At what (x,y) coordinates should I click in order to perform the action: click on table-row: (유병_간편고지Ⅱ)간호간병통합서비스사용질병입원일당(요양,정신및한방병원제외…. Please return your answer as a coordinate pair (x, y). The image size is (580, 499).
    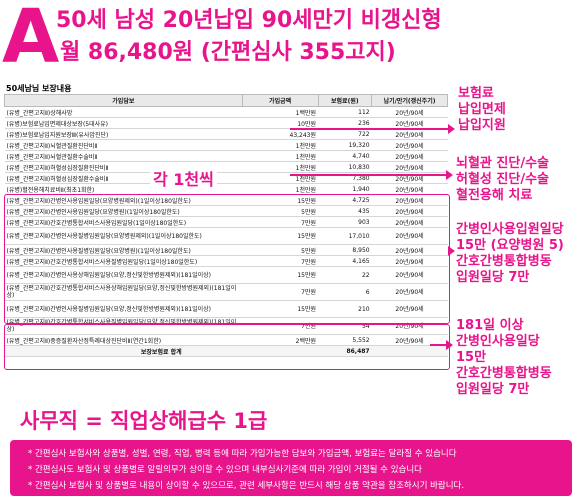
    Looking at the image, I should click on (226, 326).